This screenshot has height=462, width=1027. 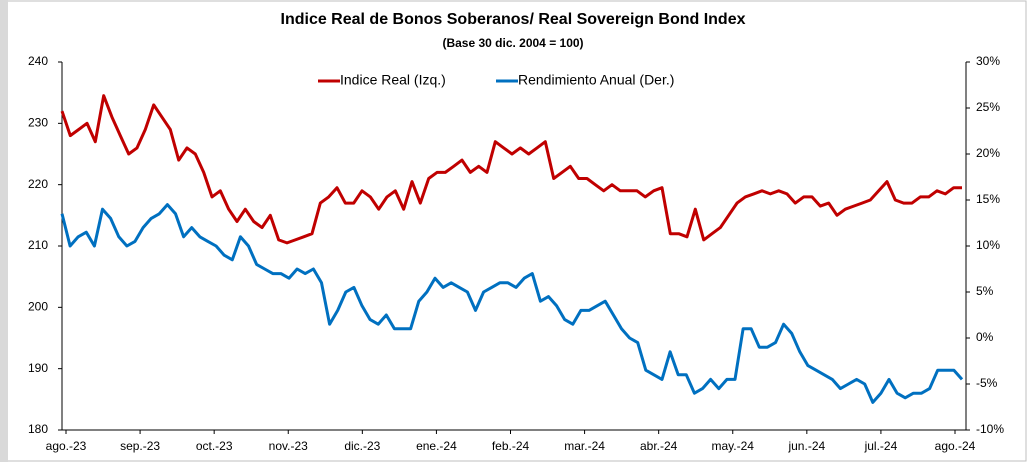 I want to click on y2-tick-label: 10%, so click(x=988, y=245).